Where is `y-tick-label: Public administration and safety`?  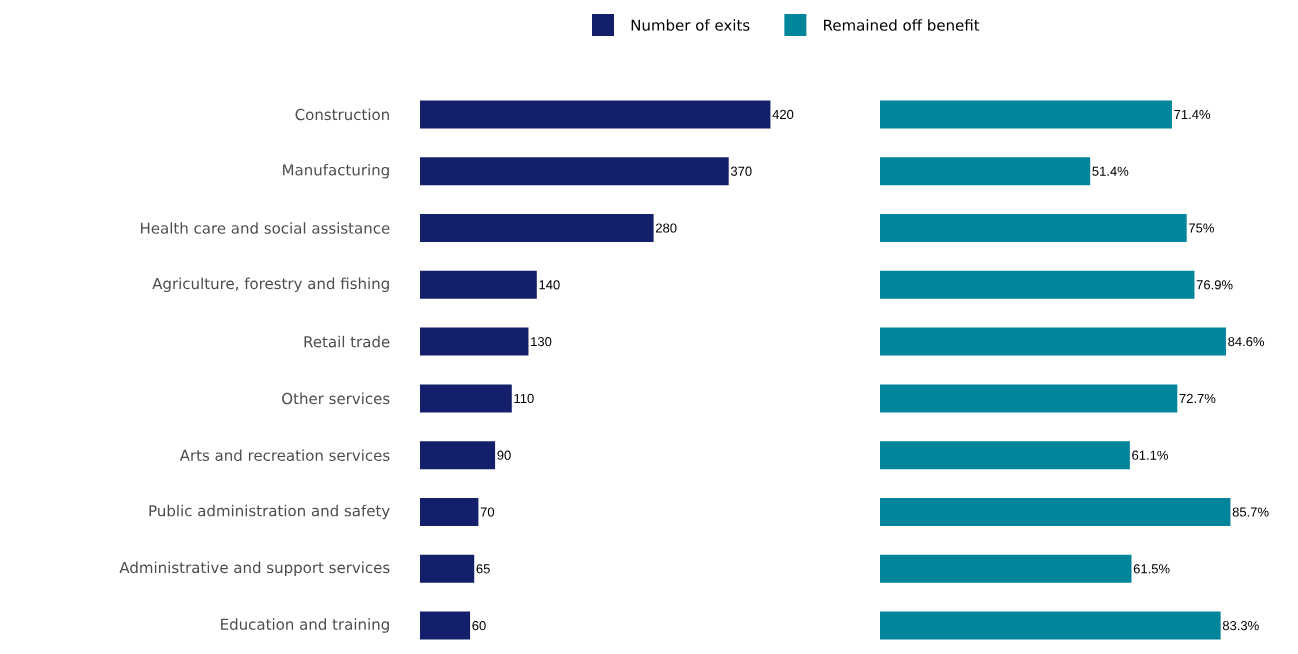 y-tick-label: Public administration and safety is located at coordinates (269, 512).